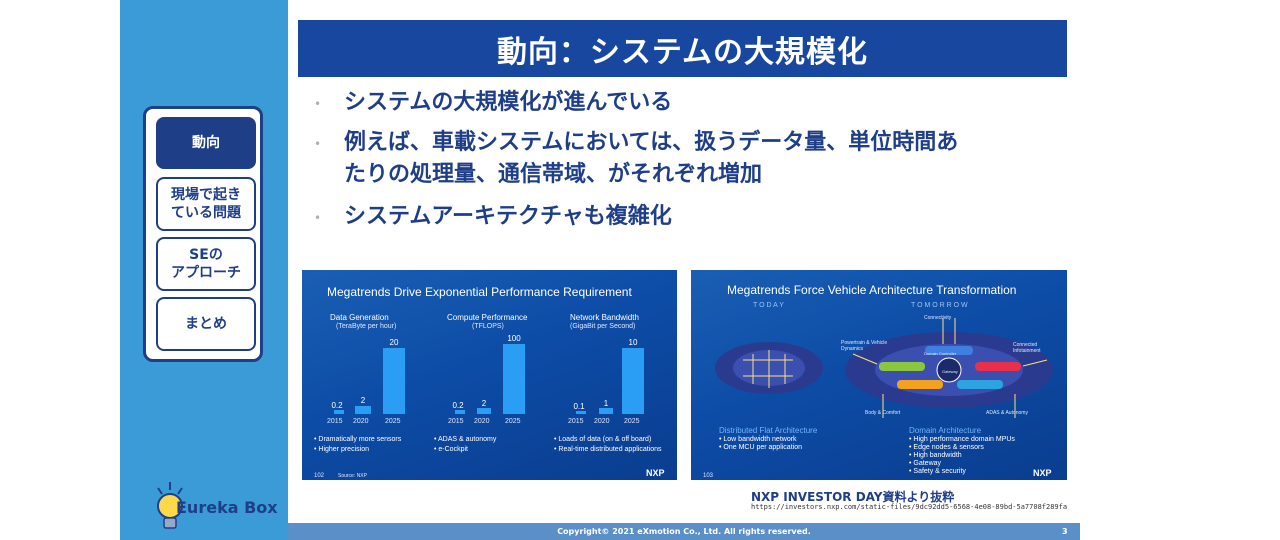 This screenshot has height=540, width=1280. I want to click on nav-item-se-approach: SEの アプローチ, so click(206, 264).